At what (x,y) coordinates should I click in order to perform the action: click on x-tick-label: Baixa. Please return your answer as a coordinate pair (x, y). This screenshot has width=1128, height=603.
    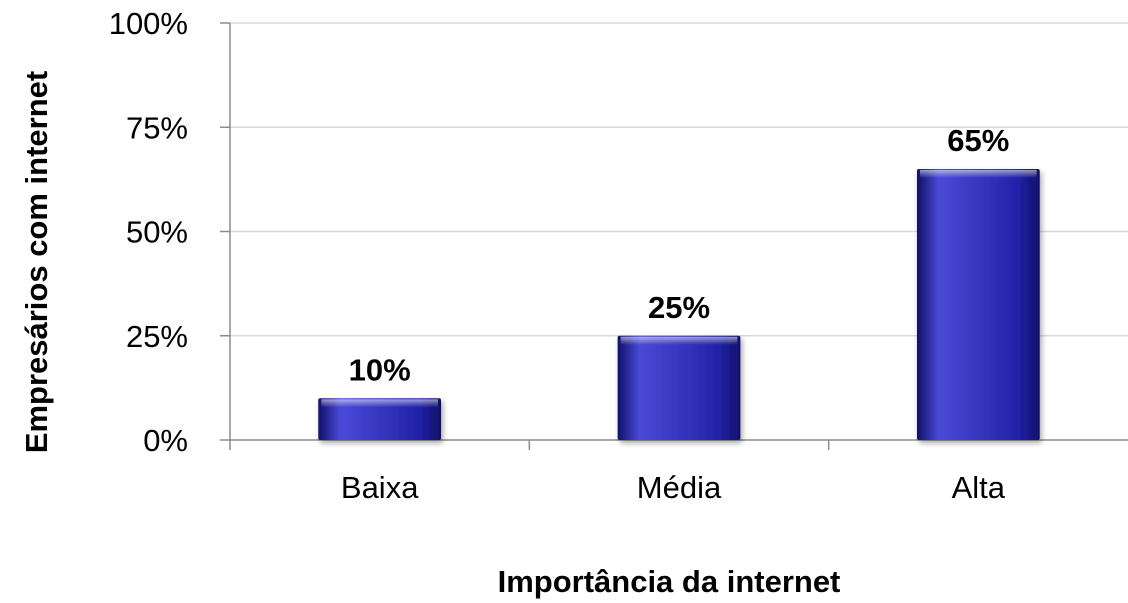
    Looking at the image, I should click on (380, 487).